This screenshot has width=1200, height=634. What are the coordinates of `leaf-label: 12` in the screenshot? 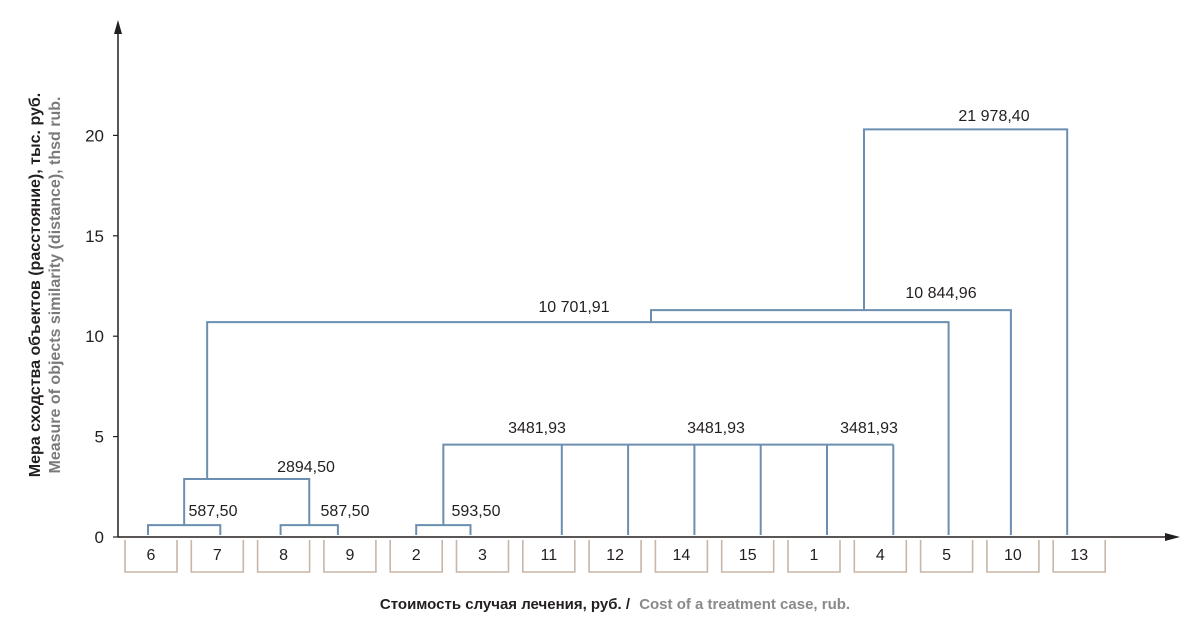 It's located at (615, 555).